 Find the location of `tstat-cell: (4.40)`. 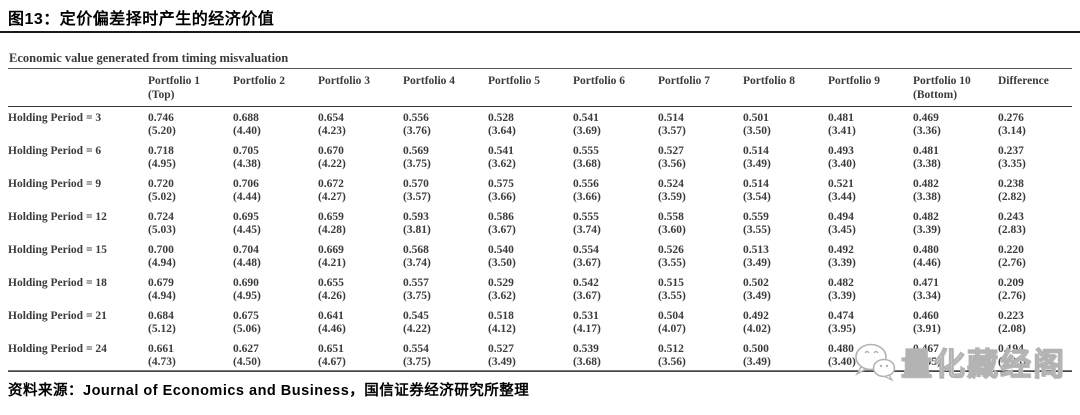

tstat-cell: (4.40) is located at coordinates (247, 131).